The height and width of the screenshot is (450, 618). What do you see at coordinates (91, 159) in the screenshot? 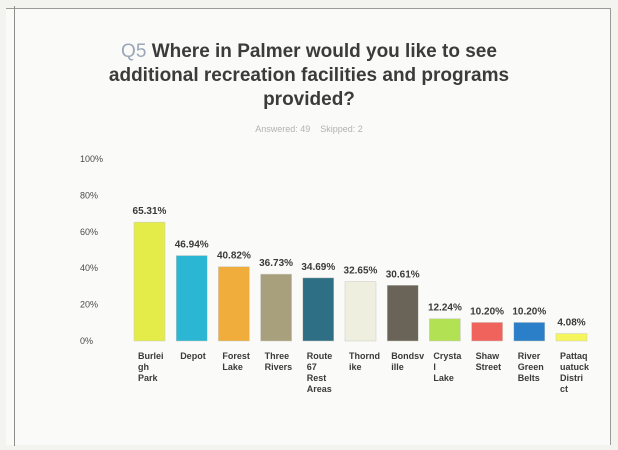
I see `y-tick-label: 100%` at bounding box center [91, 159].